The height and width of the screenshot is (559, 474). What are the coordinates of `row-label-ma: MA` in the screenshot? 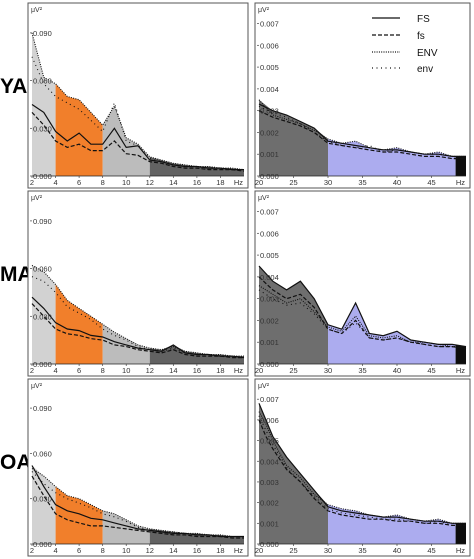 It's located at (16, 274).